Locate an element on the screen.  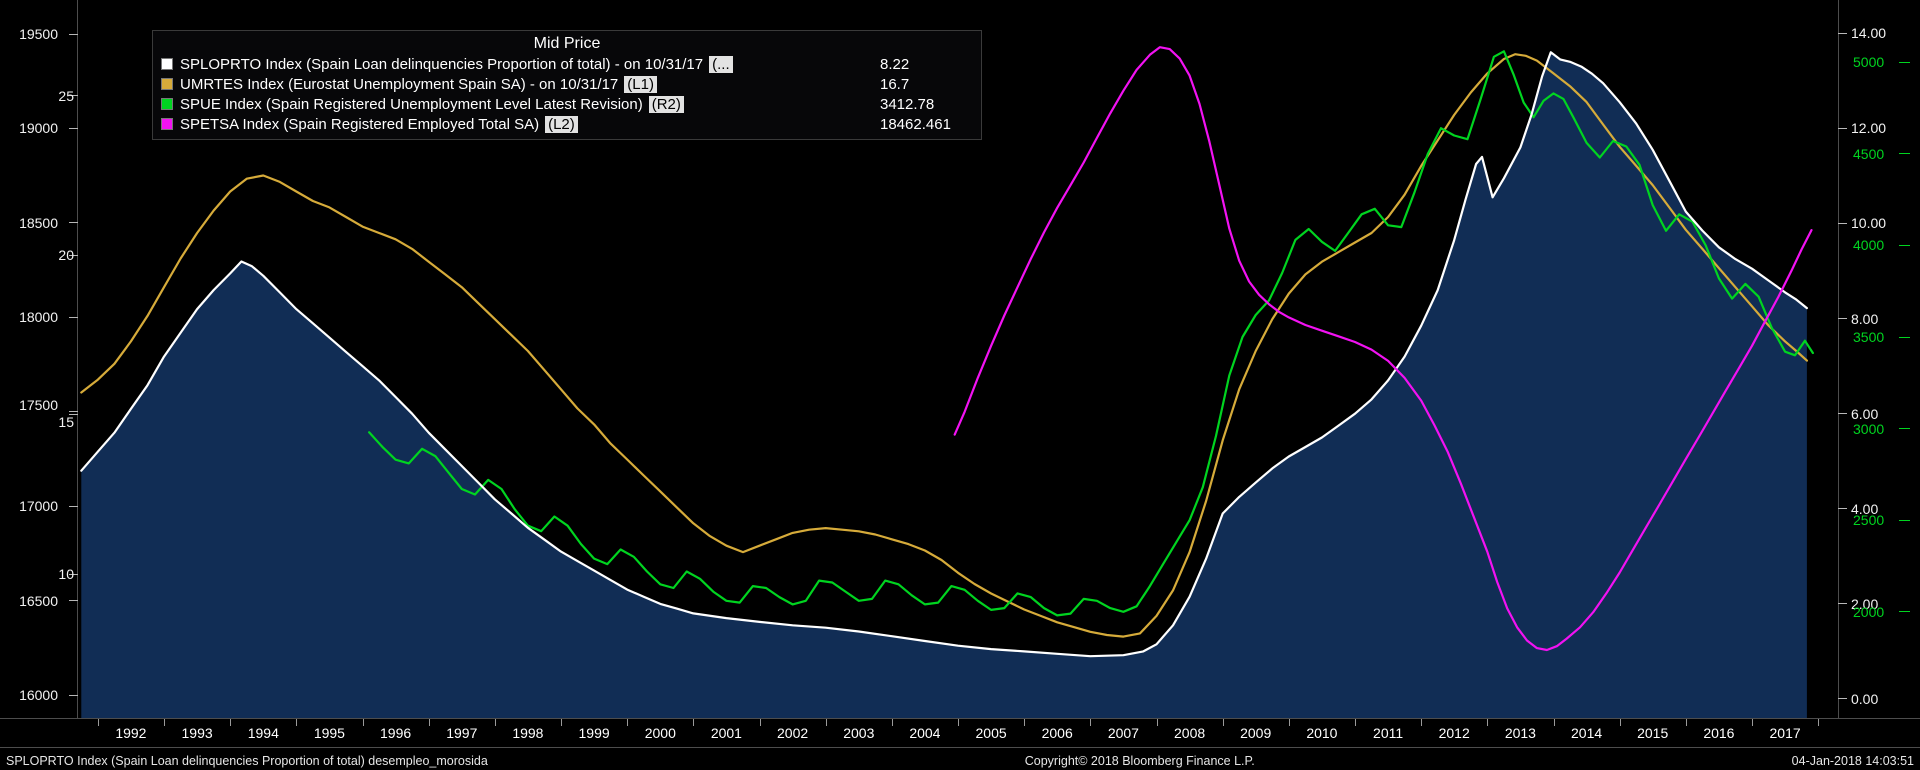
left-axis-label-l2: 16000 is located at coordinates (38, 695).